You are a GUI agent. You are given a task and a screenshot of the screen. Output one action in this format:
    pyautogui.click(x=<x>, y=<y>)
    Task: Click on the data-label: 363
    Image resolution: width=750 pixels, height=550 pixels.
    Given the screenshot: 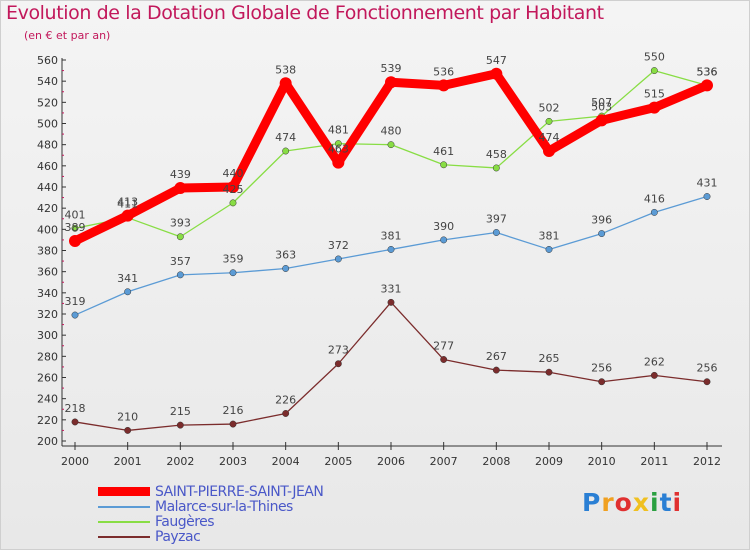 What is the action you would take?
    pyautogui.click(x=285, y=254)
    